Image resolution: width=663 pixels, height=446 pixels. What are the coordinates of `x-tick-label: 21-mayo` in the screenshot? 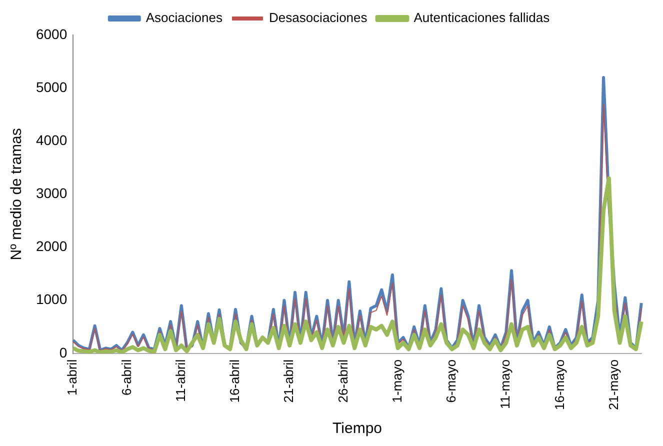 It's located at (613, 384).